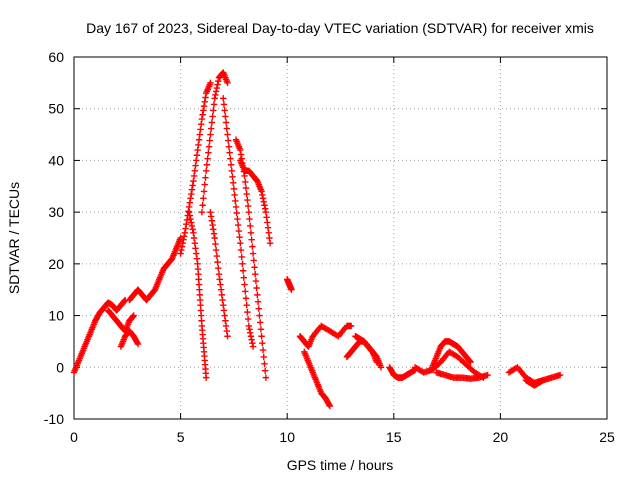  I want to click on y-tick-label: -10, so click(54, 419).